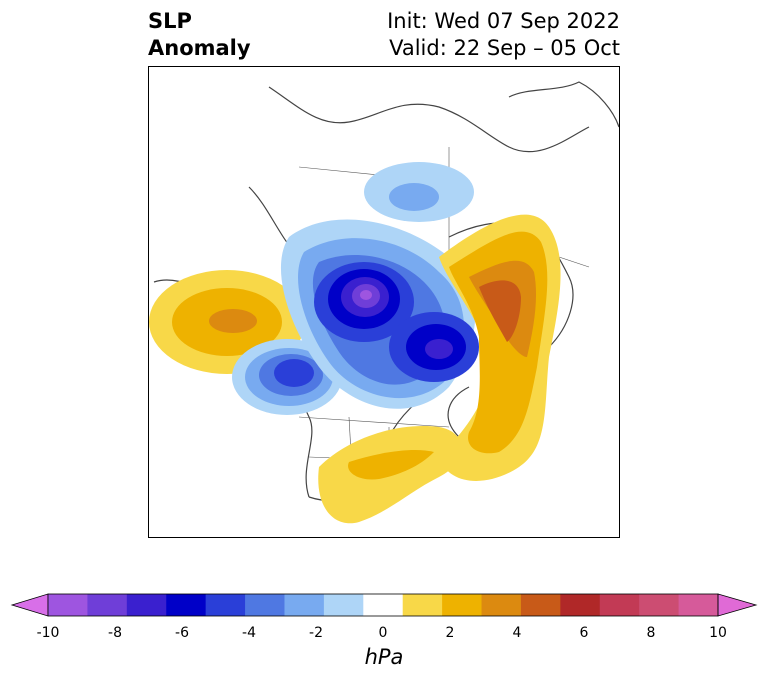 This screenshot has width=768, height=684. What do you see at coordinates (29, 605) in the screenshot?
I see `colorbar-extend-min` at bounding box center [29, 605].